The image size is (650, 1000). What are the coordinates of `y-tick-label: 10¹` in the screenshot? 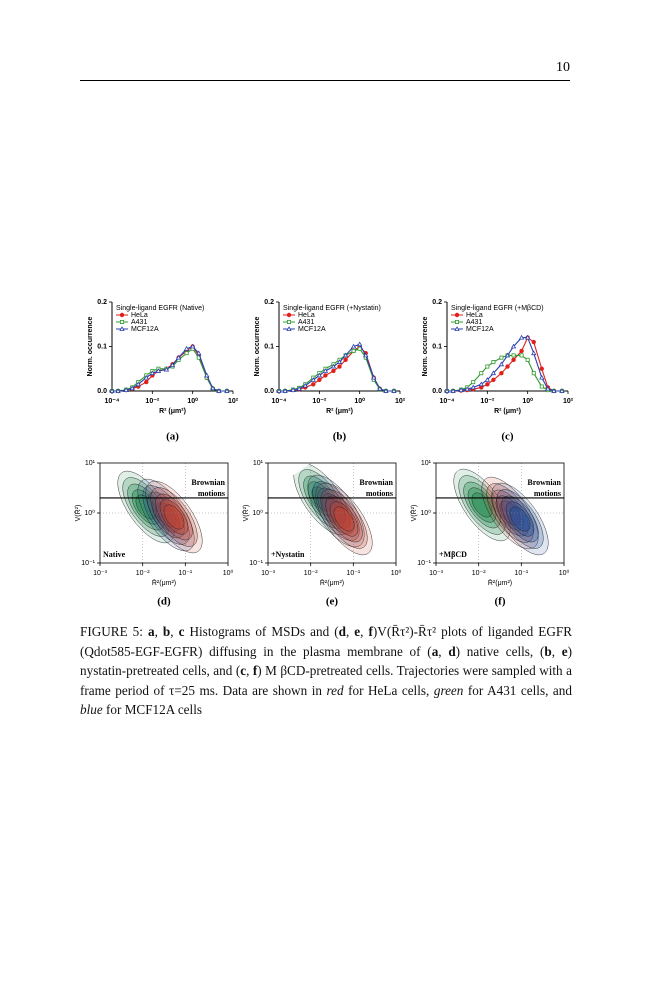 It's located at (90, 463).